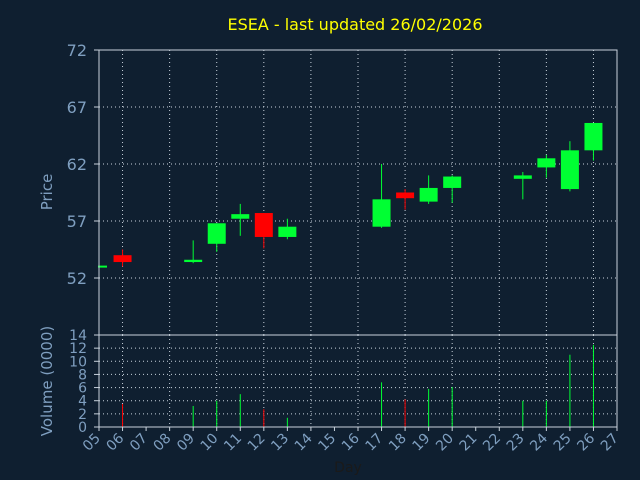 The image size is (640, 480). I want to click on x-tick-label: 16, so click(351, 442).